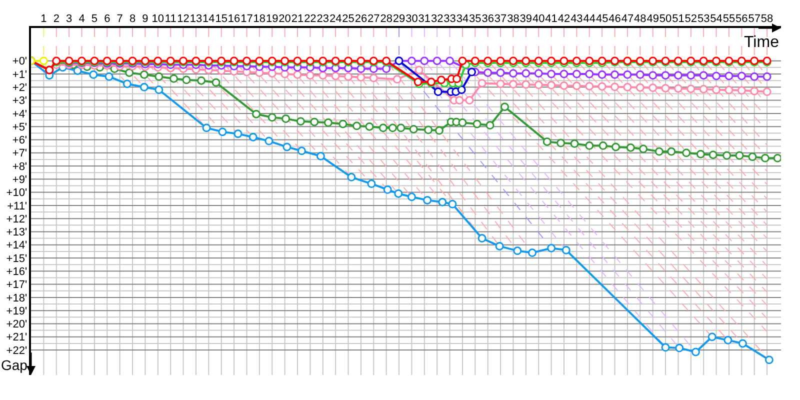  Describe the element at coordinates (20, 127) in the screenshot. I see `y-tick-label: +5'` at that location.